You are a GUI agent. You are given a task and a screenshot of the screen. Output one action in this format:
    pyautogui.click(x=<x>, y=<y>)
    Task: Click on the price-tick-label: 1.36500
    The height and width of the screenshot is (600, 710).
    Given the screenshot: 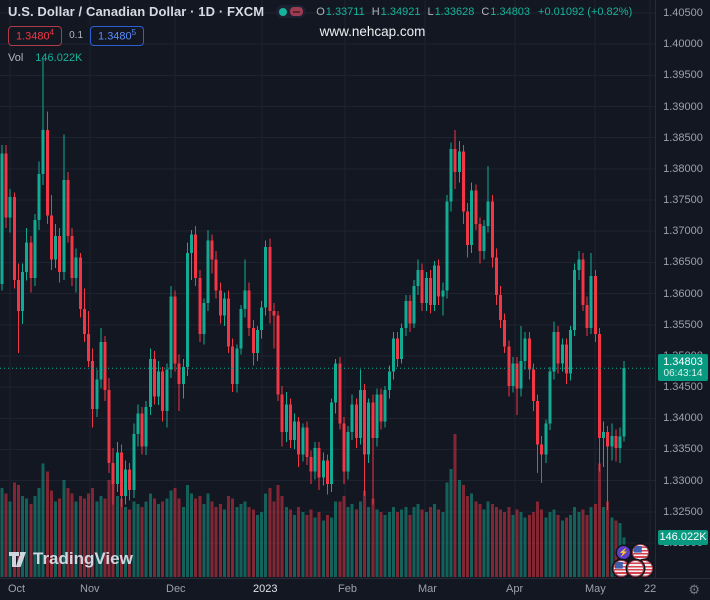 What is the action you would take?
    pyautogui.click(x=683, y=262)
    